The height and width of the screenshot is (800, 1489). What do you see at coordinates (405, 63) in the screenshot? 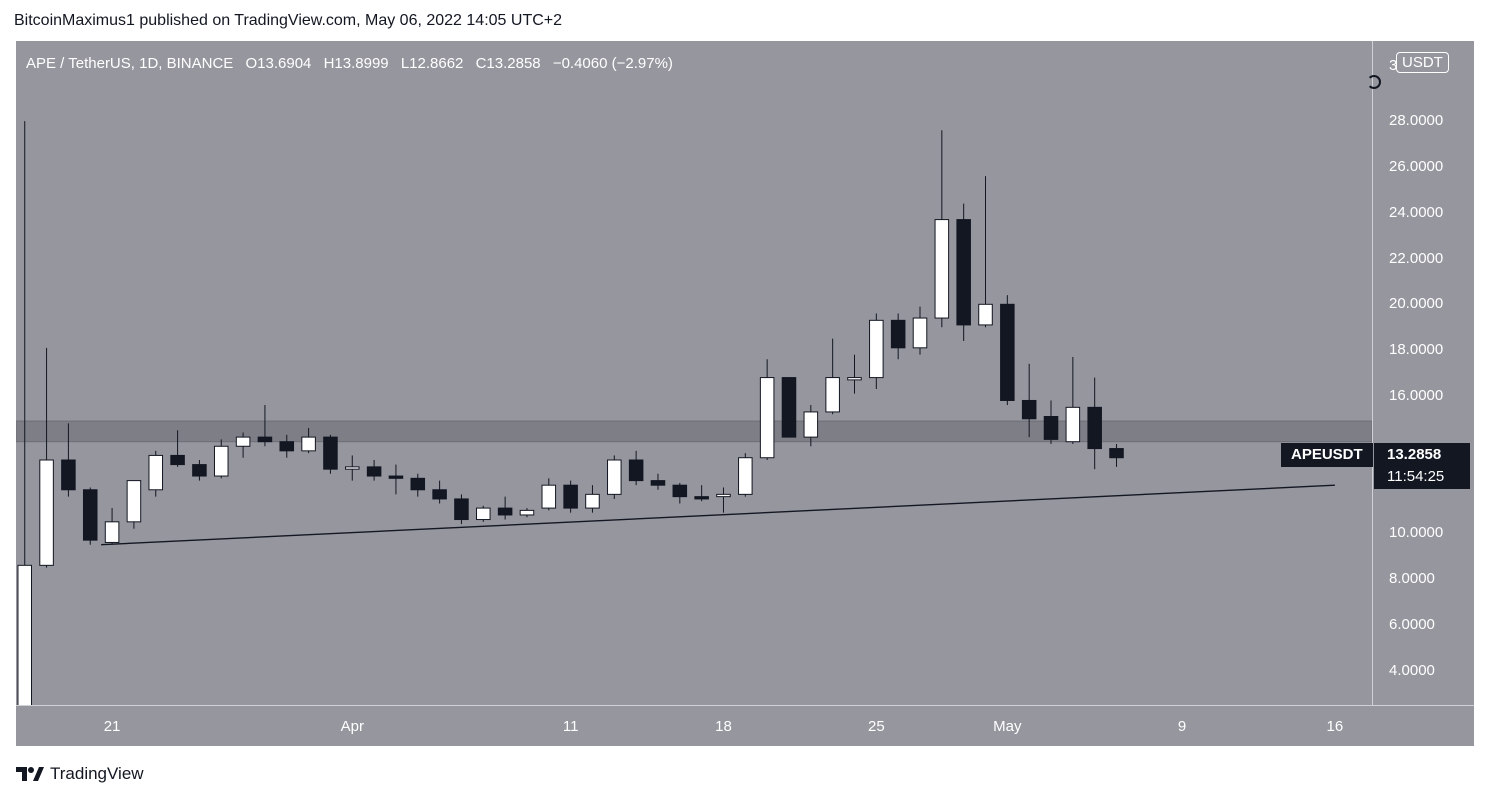
I see `legend-low-label: L` at bounding box center [405, 63].